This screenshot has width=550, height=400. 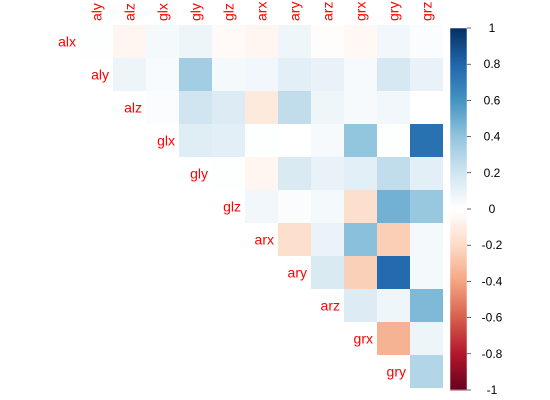 I want to click on heatmap-cell-glz-gry, so click(x=393, y=206).